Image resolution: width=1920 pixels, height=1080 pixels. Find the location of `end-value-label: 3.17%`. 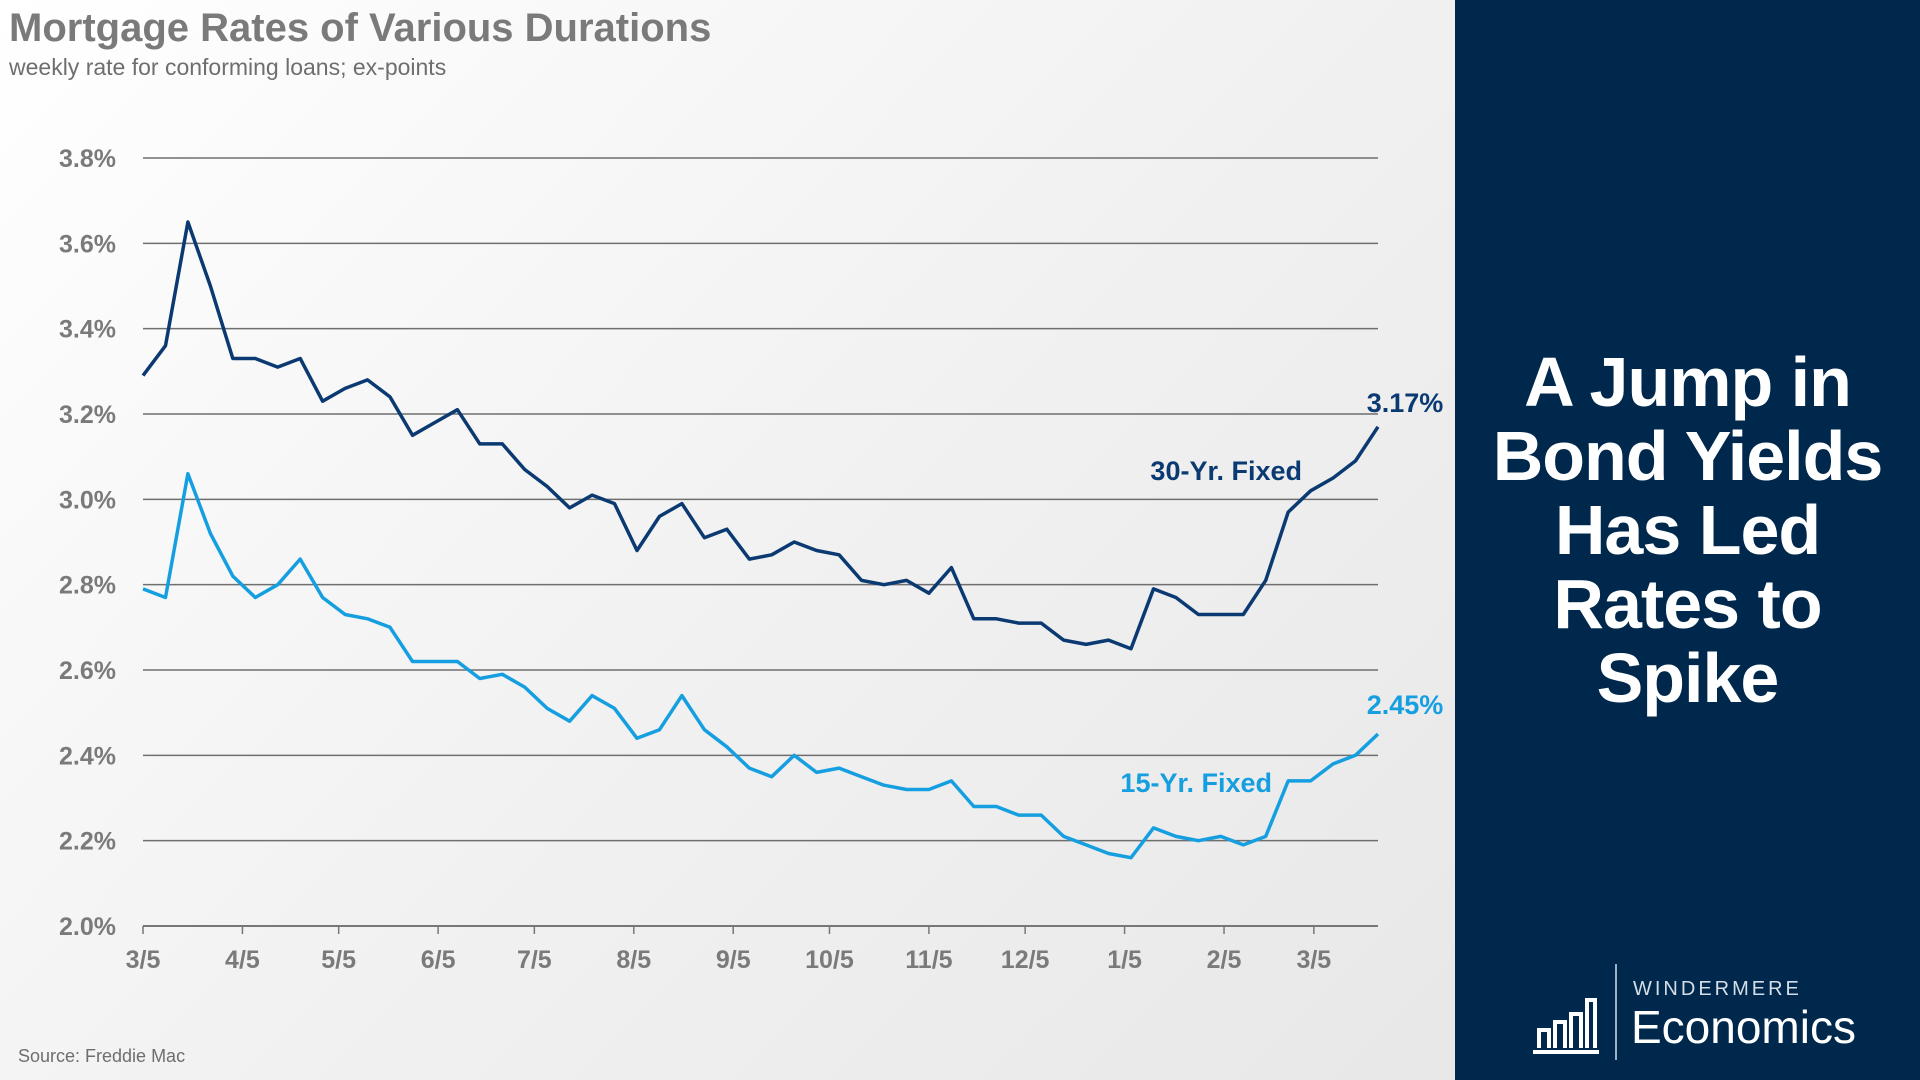

end-value-label: 3.17% is located at coordinates (1405, 403).